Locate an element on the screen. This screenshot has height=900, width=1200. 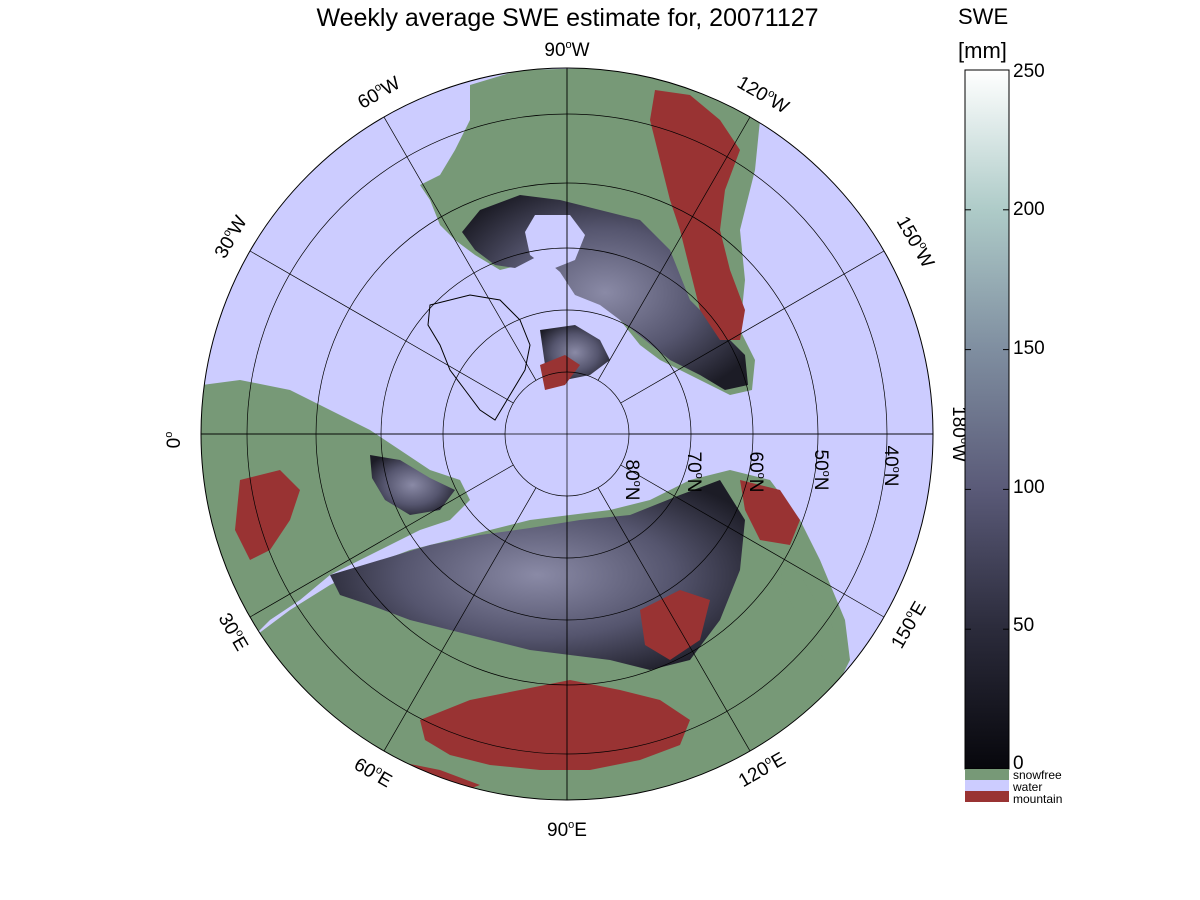
colorbar-tick-label: 150 is located at coordinates (1029, 348).